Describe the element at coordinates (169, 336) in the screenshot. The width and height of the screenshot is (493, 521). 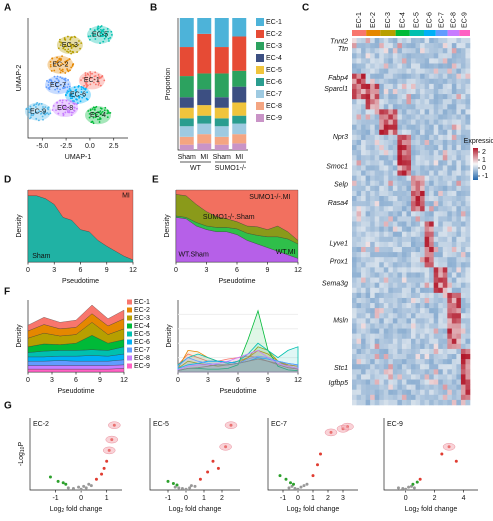
I see `axis-label: Density` at that location.